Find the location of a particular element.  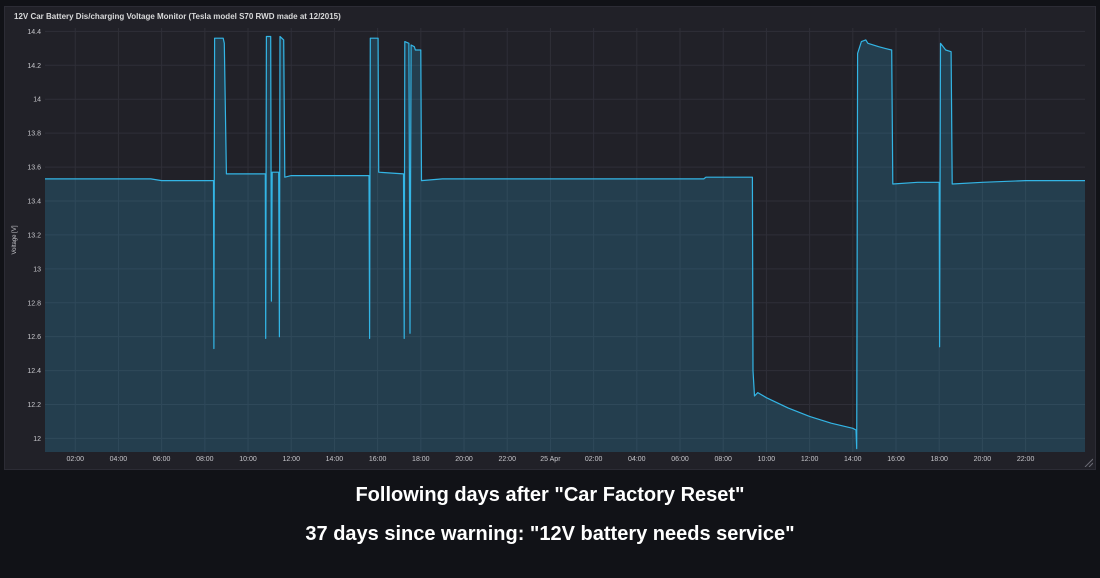

y-tick-label: 12.8 is located at coordinates (34, 303).